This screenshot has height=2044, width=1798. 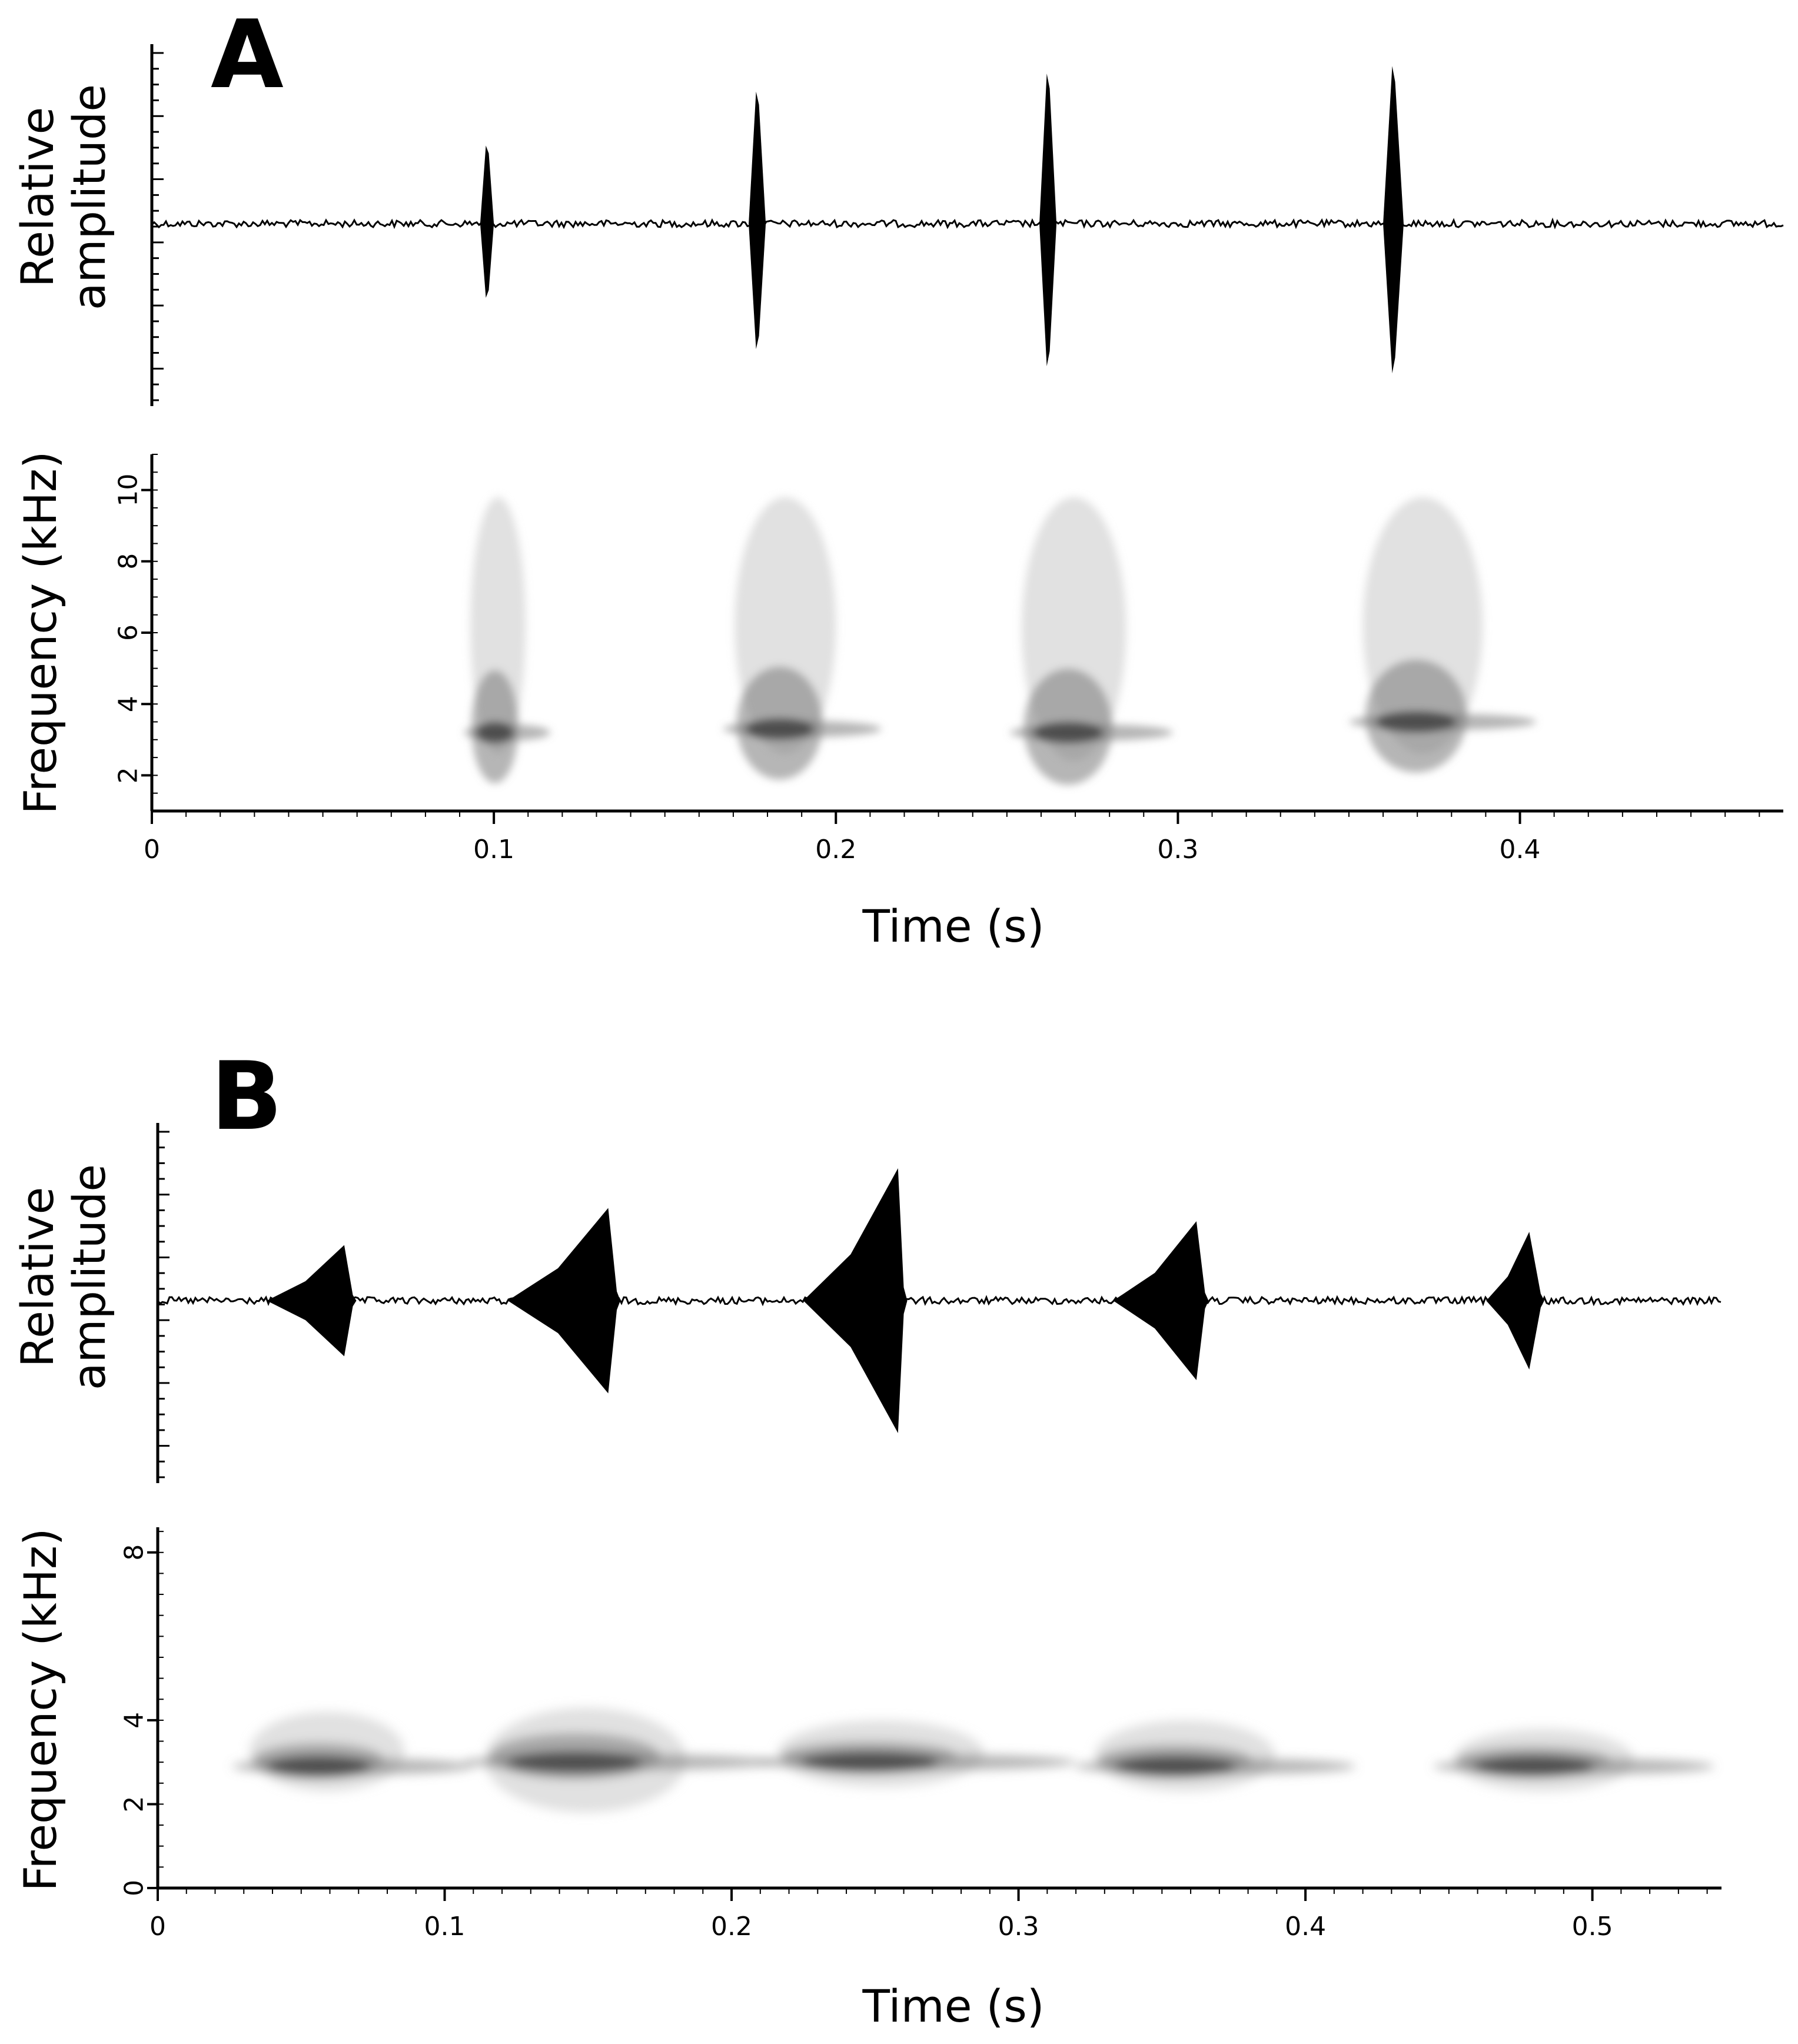 I want to click on panel-b-waveform-baseline, so click(x=939, y=1301).